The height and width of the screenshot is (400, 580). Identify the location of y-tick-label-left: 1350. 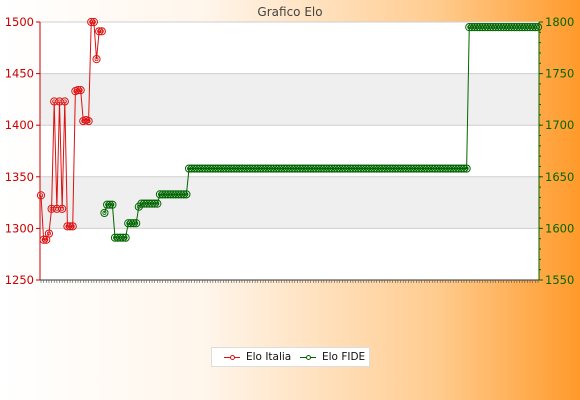
(19, 177).